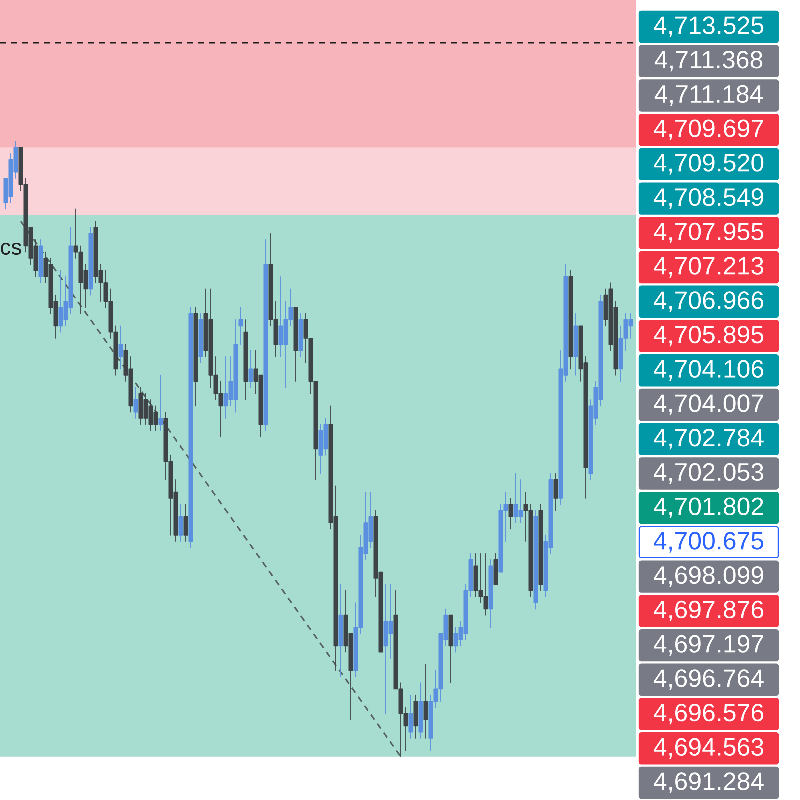 The height and width of the screenshot is (800, 800). Describe the element at coordinates (709, 130) in the screenshot. I see `text: 4,709.697` at that location.